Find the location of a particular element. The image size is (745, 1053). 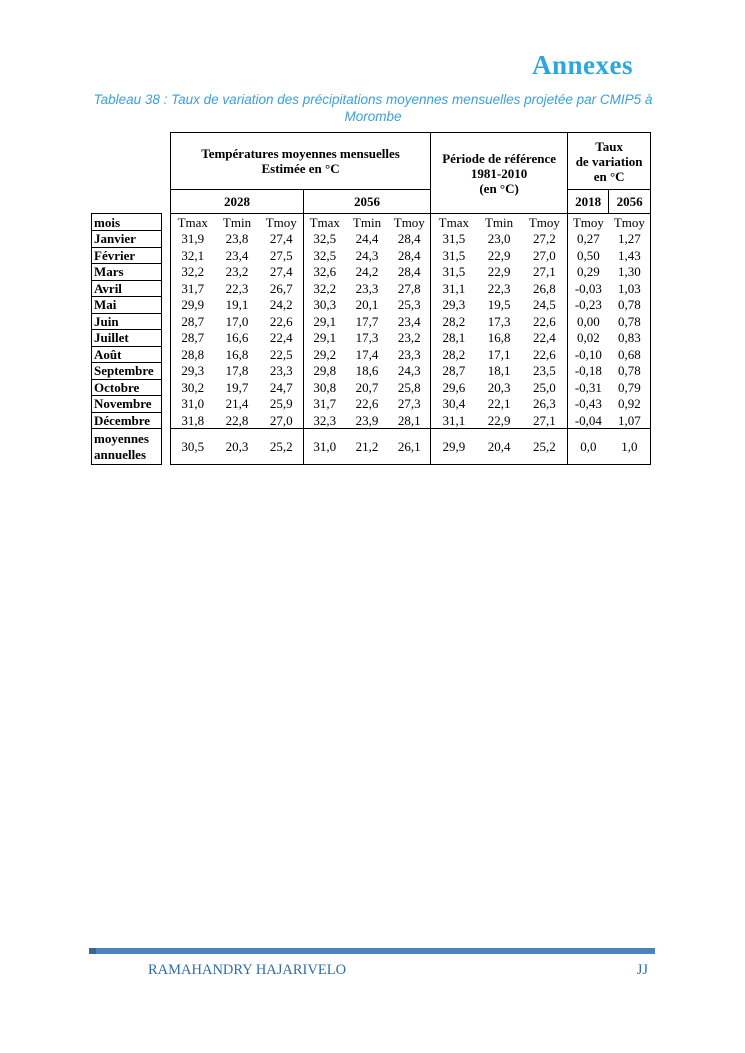

temp-value-cell: 31,8 is located at coordinates (192, 420).